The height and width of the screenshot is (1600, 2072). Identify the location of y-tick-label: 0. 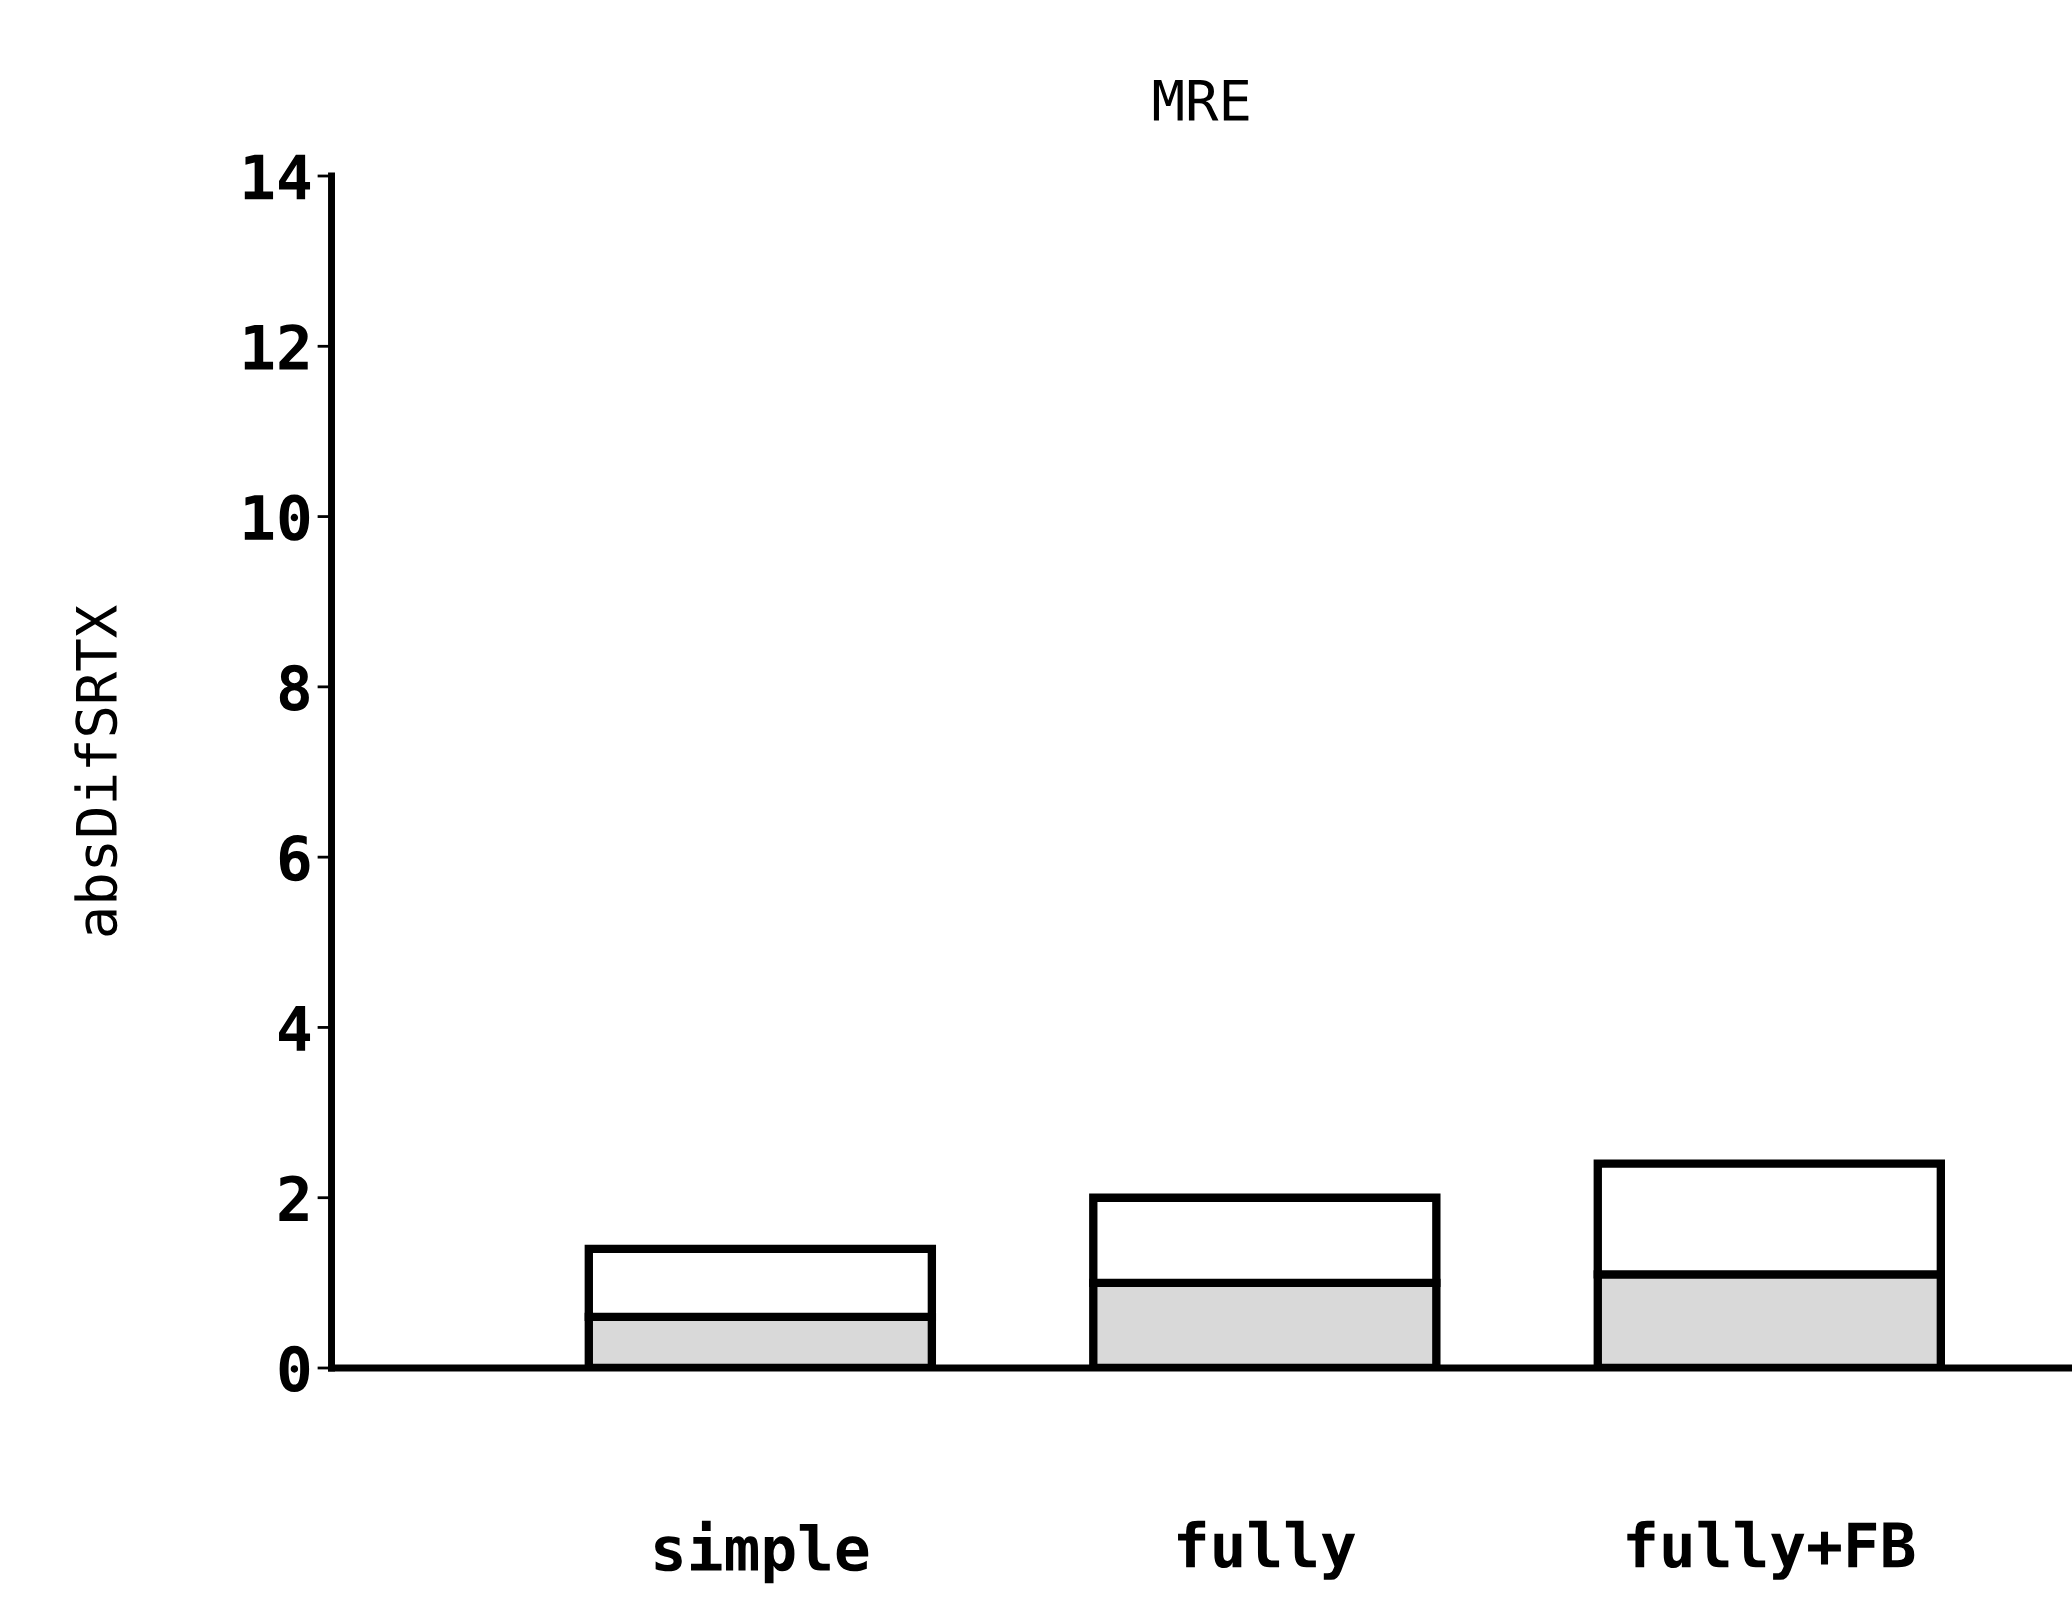
(294, 1369).